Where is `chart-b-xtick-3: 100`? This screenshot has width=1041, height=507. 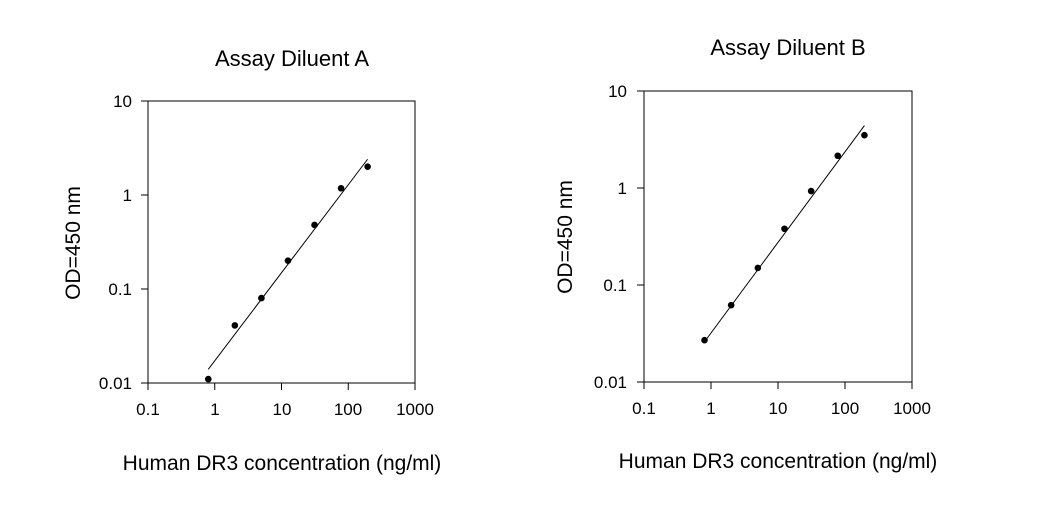 chart-b-xtick-3: 100 is located at coordinates (845, 408).